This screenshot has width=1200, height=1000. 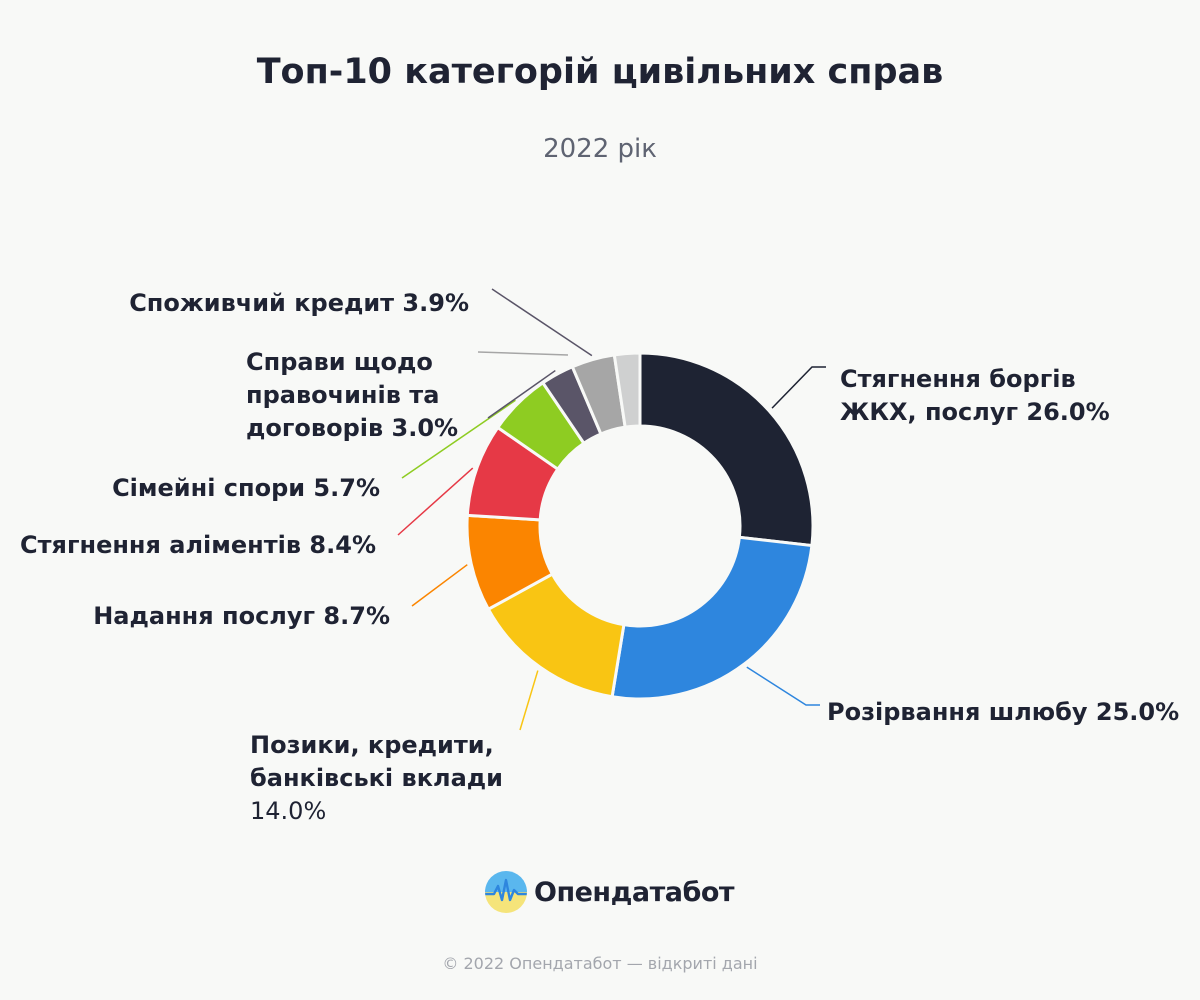 I want to click on slice-label: Стягнення аліментів 8.4%, so click(x=198, y=545).